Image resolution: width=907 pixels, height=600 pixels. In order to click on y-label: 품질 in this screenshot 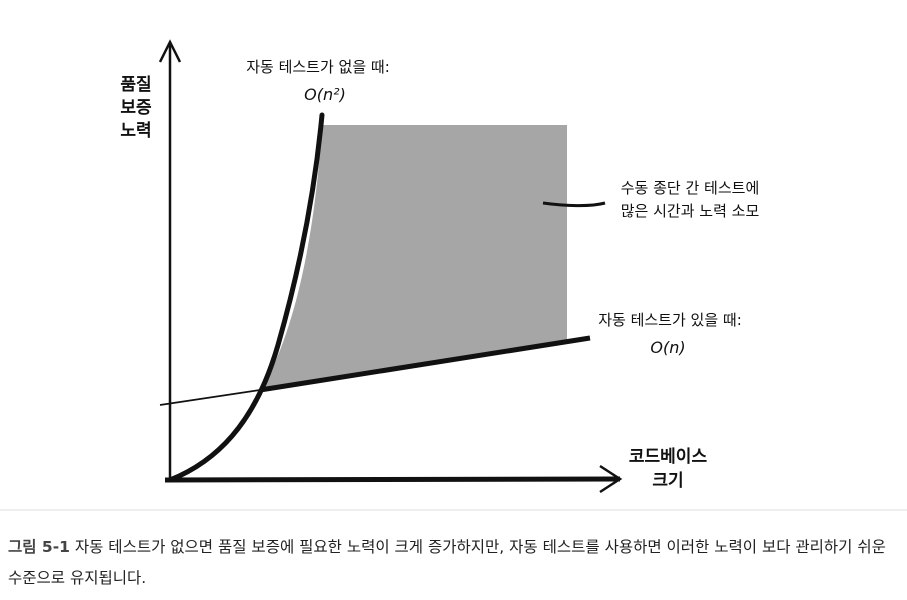, I will do `click(135, 84)`.